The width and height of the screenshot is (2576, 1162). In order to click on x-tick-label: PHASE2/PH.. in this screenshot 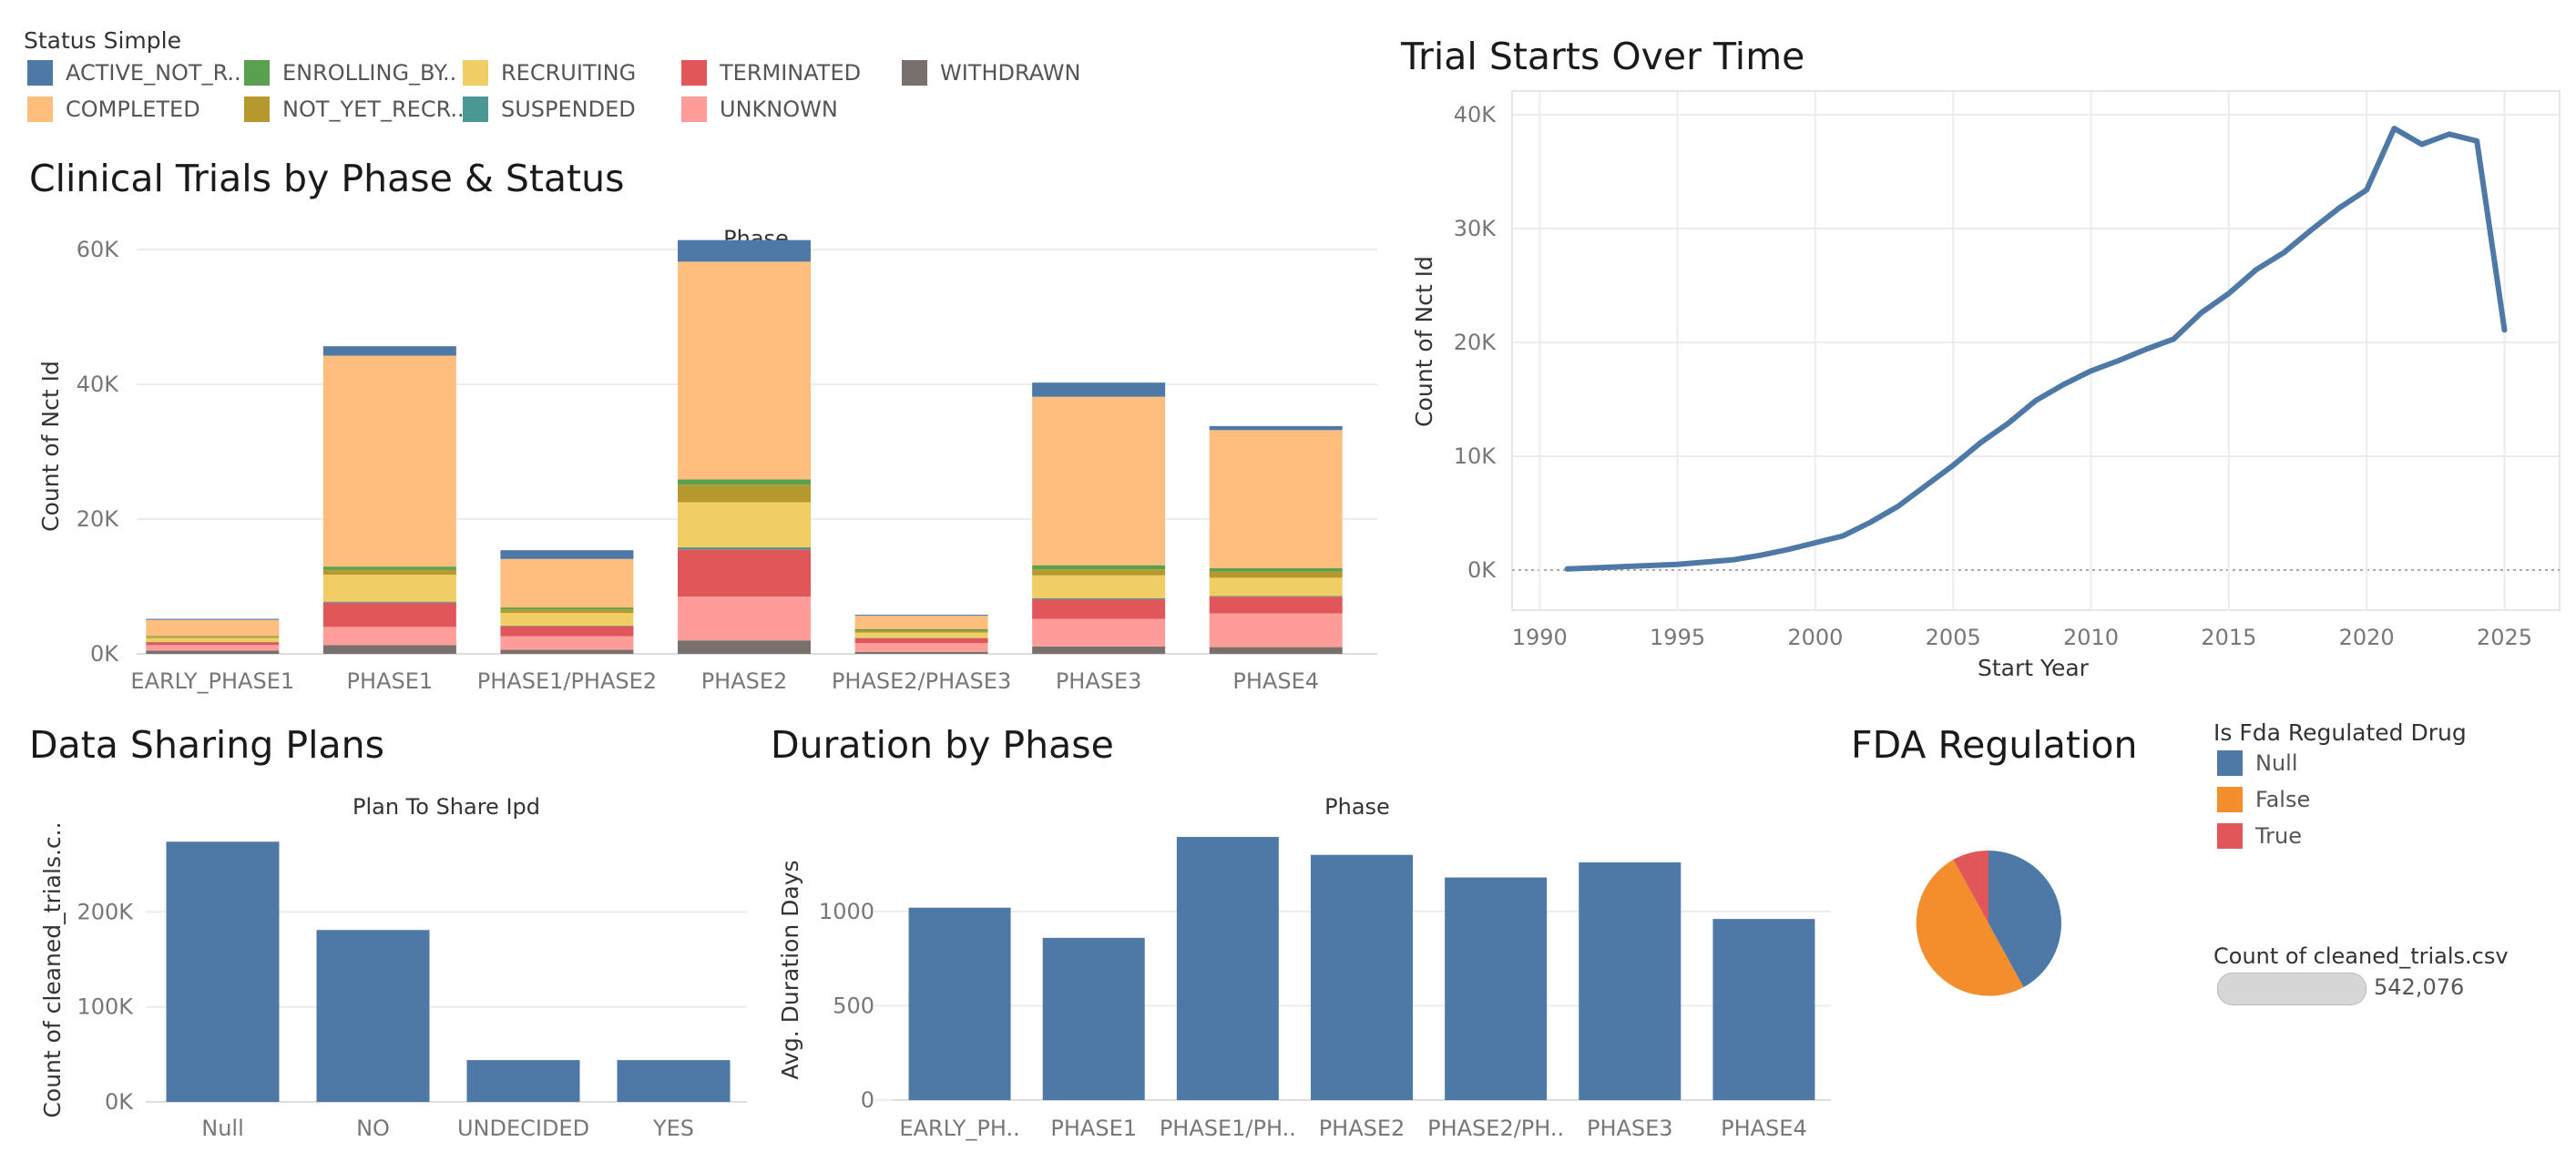, I will do `click(1495, 1128)`.